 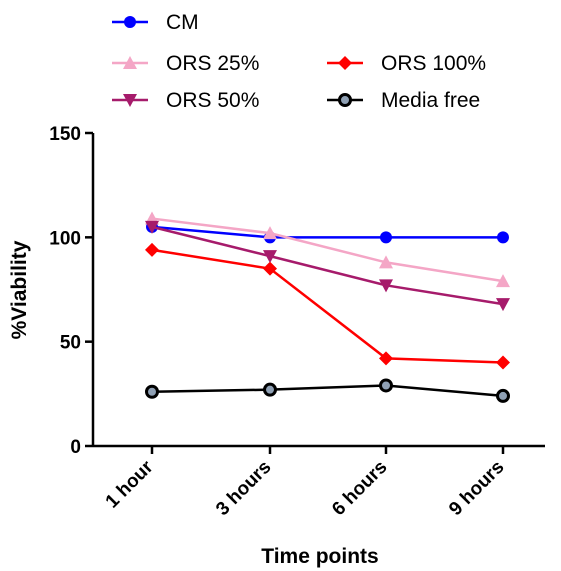 What do you see at coordinates (70, 343) in the screenshot?
I see `y-tick-label: 50` at bounding box center [70, 343].